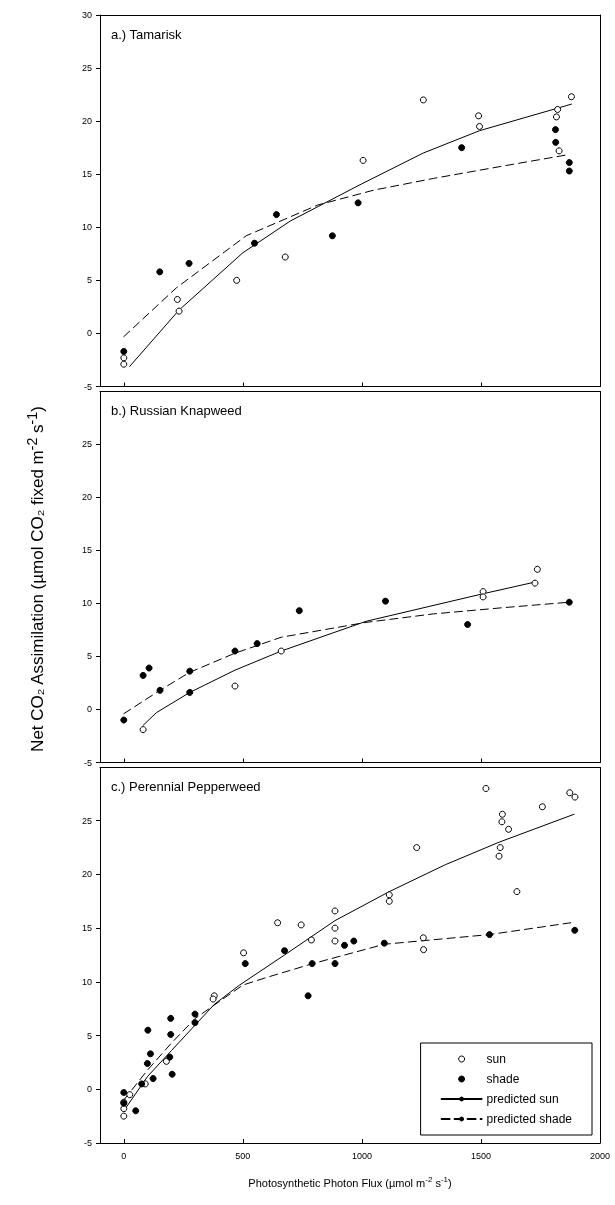 This screenshot has width=615, height=1205. What do you see at coordinates (529, 1119) in the screenshot?
I see `legend-label: predicted shade` at bounding box center [529, 1119].